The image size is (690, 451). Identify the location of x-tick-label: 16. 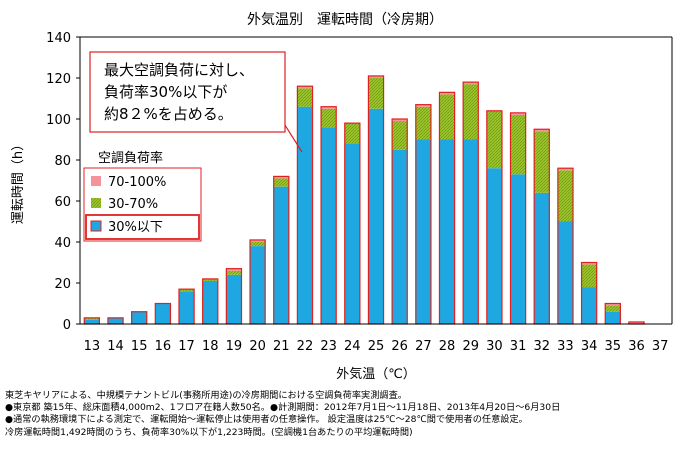
(163, 346).